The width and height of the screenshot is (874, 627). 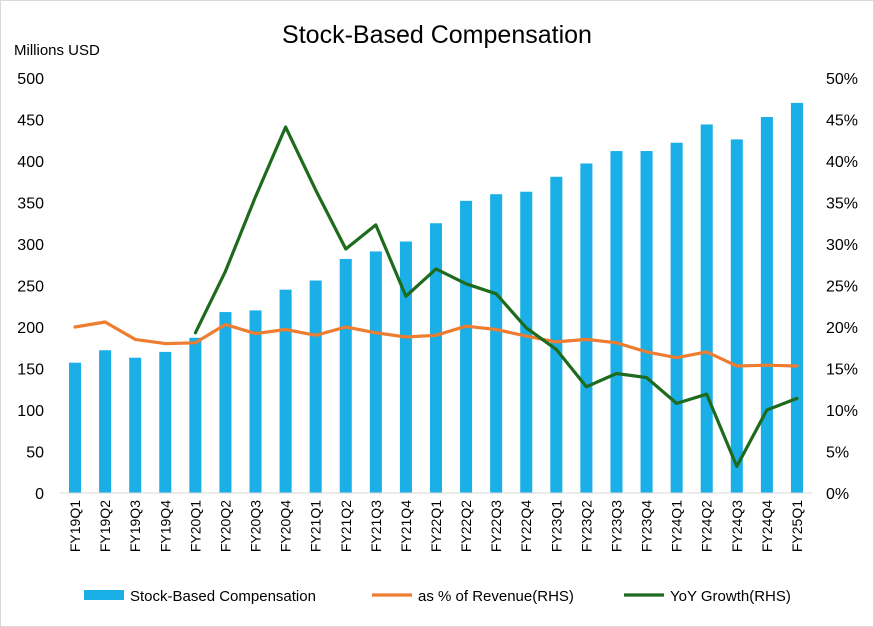 I want to click on y-tick-label: 450, so click(x=30, y=121).